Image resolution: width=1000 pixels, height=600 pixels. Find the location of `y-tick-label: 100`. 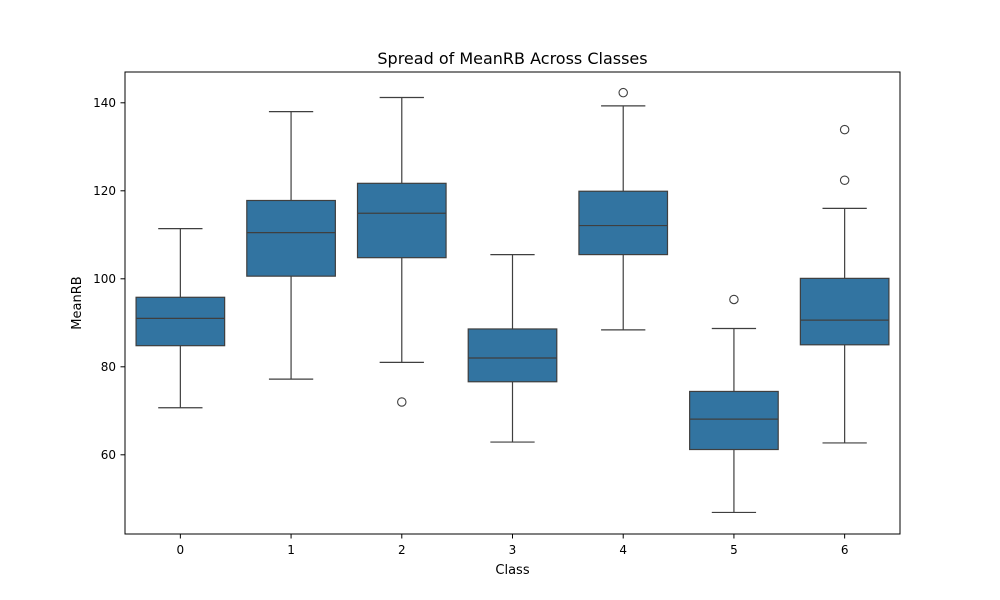

y-tick-label: 100 is located at coordinates (104, 279).